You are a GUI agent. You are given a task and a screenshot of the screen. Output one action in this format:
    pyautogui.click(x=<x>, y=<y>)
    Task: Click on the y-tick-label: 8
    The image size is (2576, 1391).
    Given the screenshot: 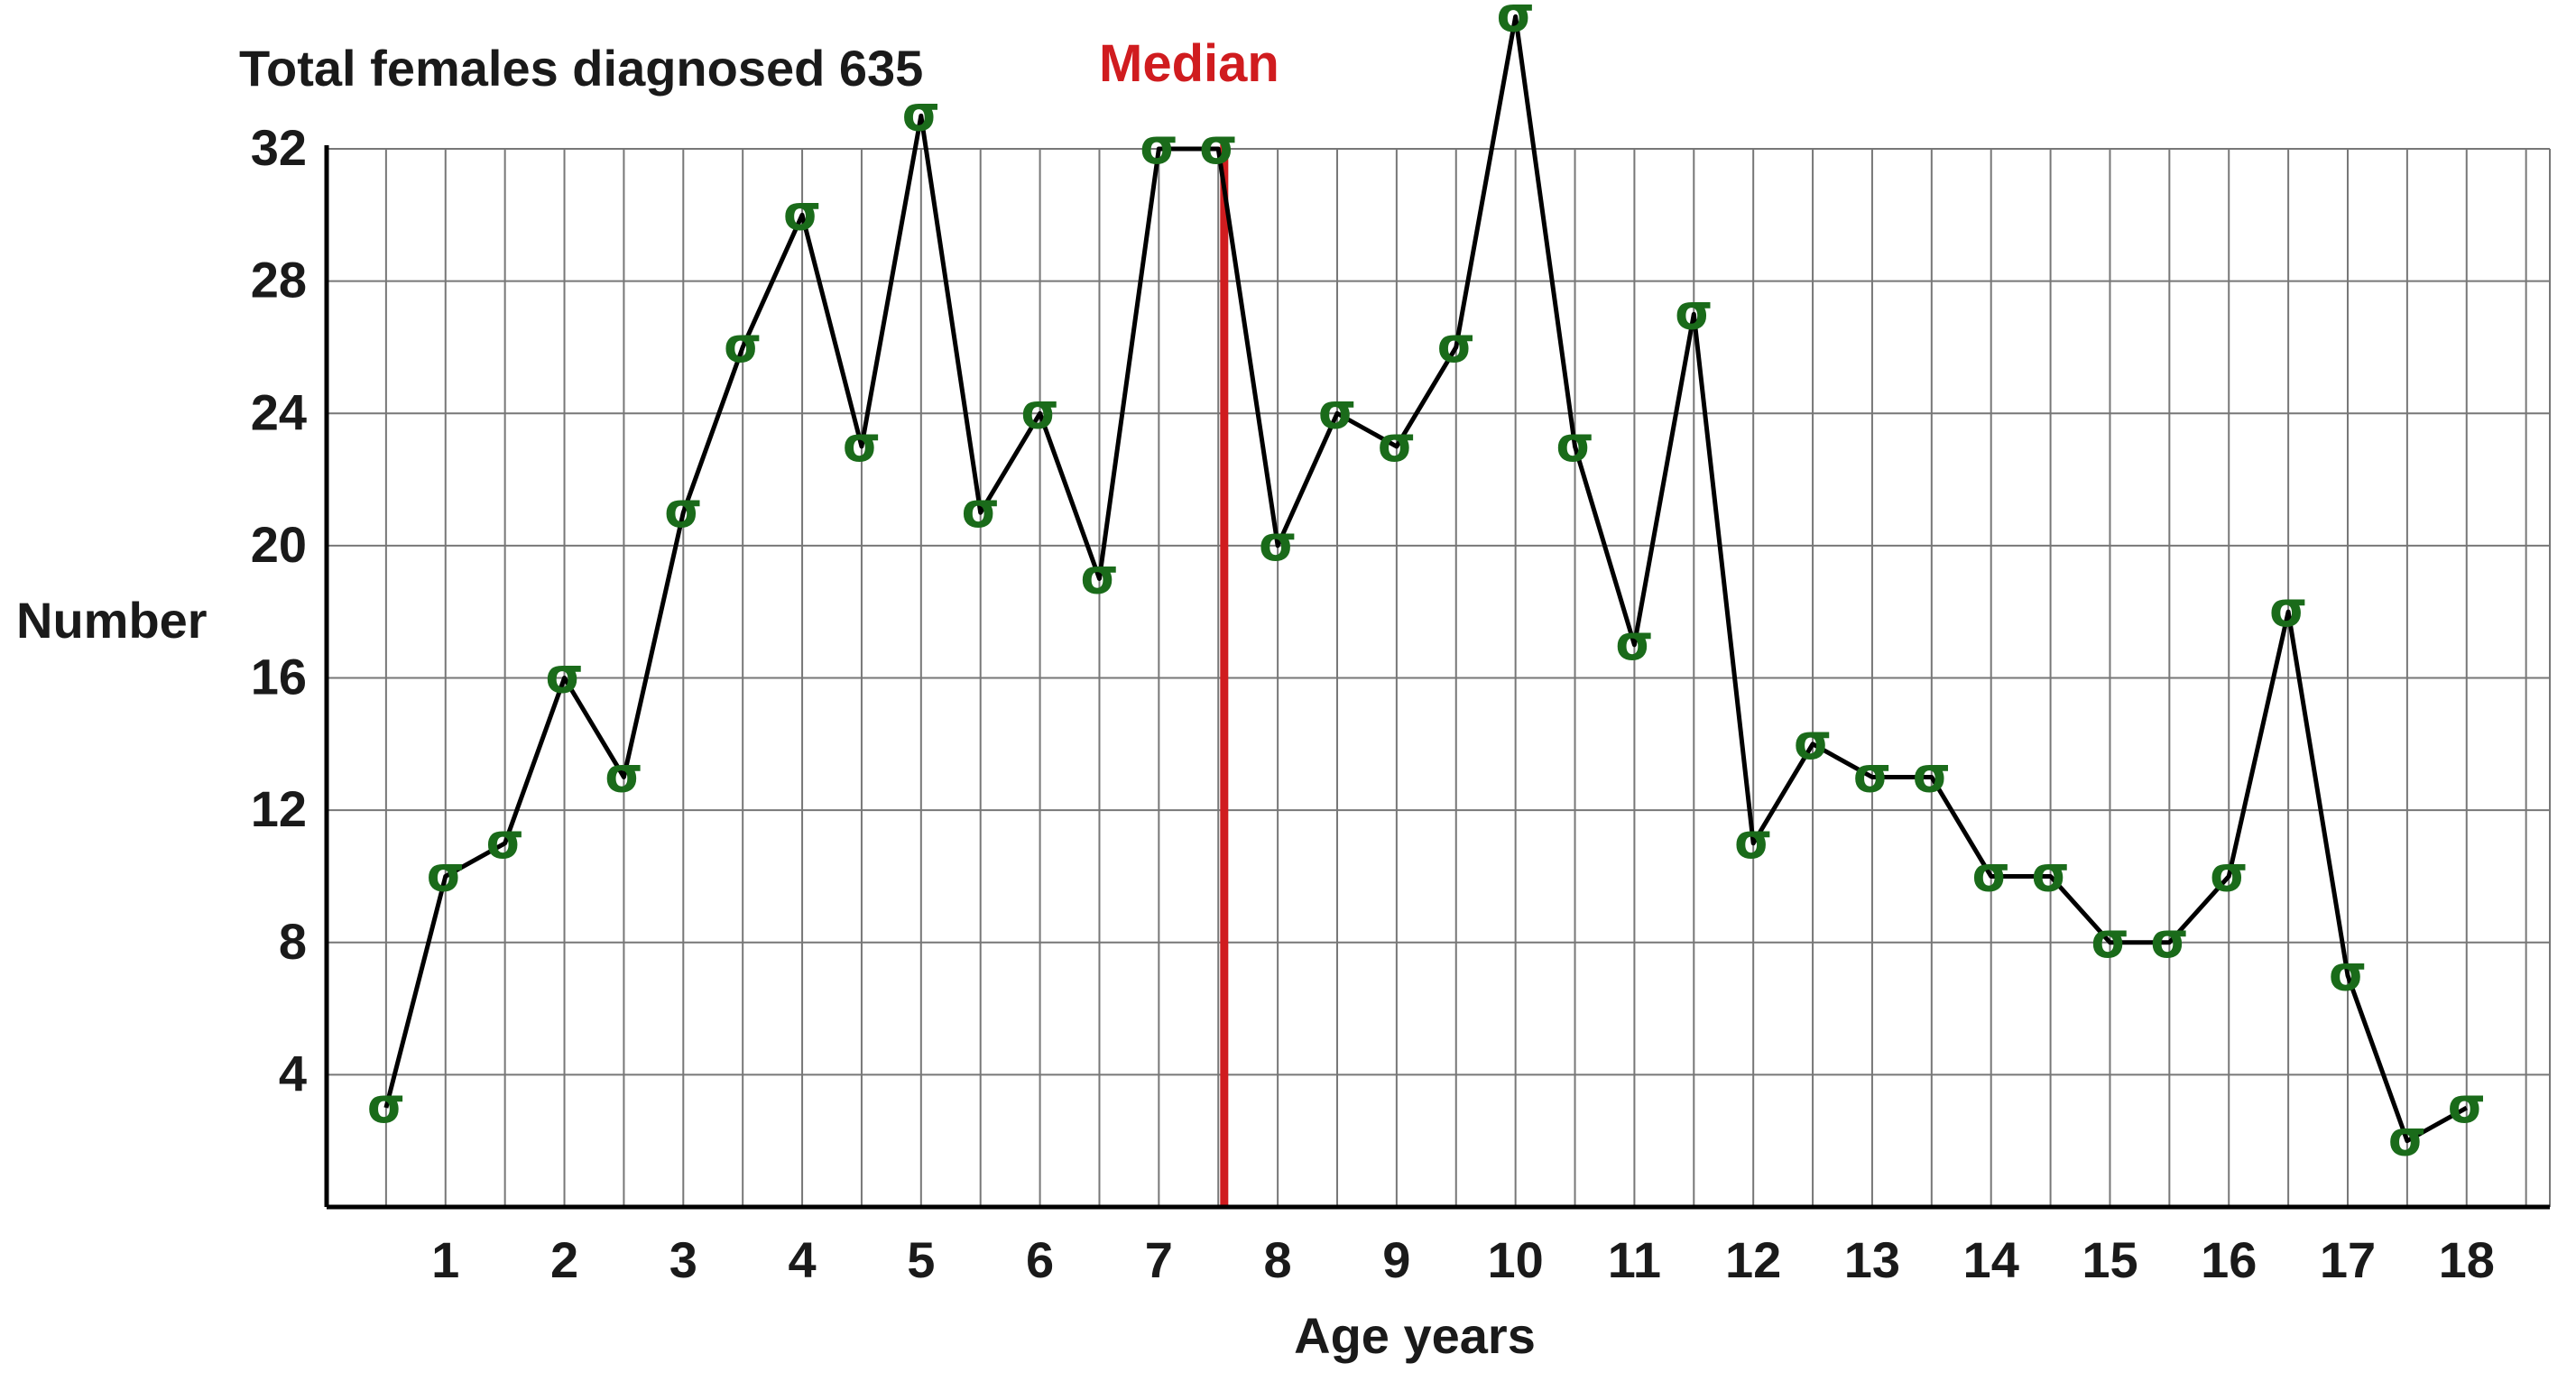 What is the action you would take?
    pyautogui.click(x=293, y=942)
    